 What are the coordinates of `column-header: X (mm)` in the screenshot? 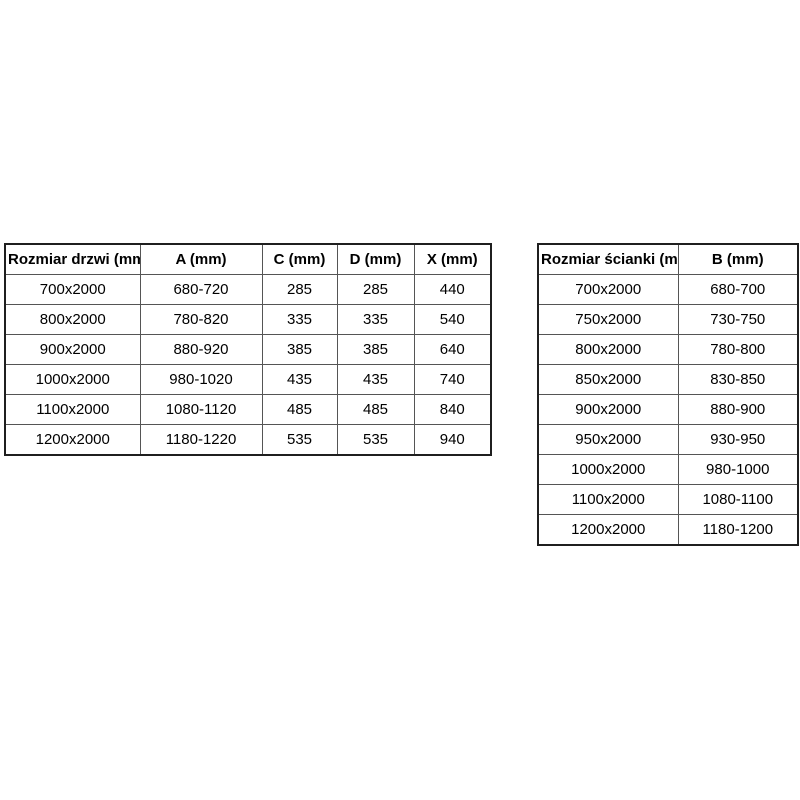 It's located at (452, 259).